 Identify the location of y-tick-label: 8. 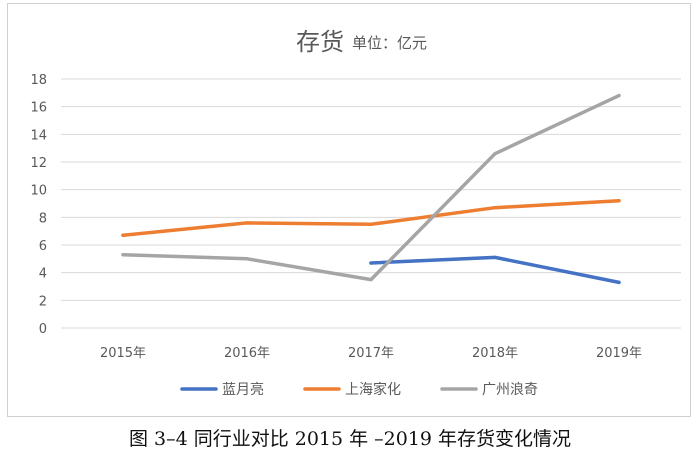
(43, 218).